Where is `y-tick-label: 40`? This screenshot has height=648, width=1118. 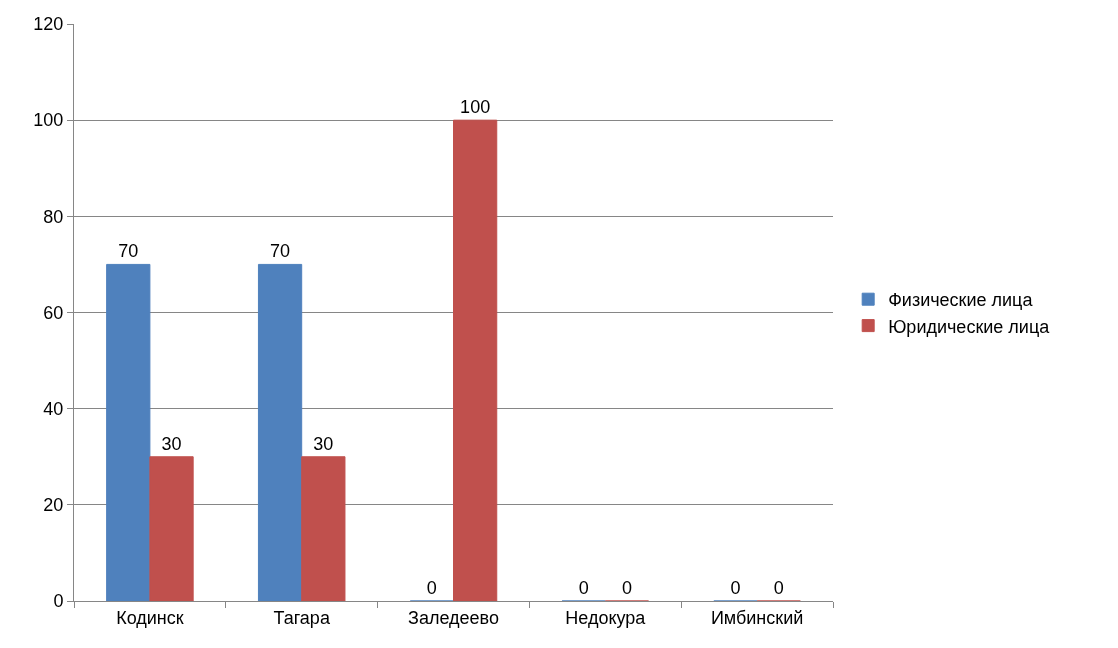
y-tick-label: 40 is located at coordinates (53, 408).